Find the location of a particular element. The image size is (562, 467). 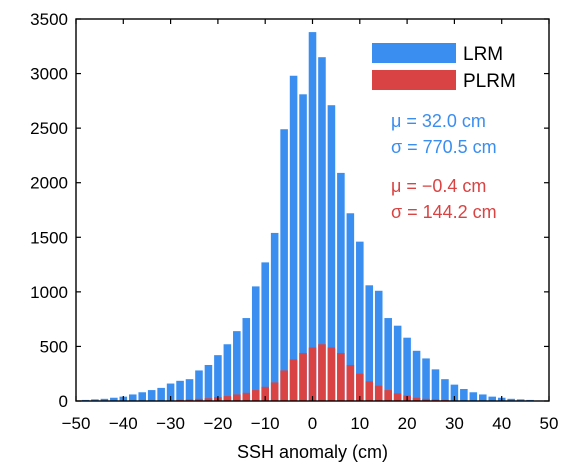

legend-label-lrm: LRM is located at coordinates (483, 54).